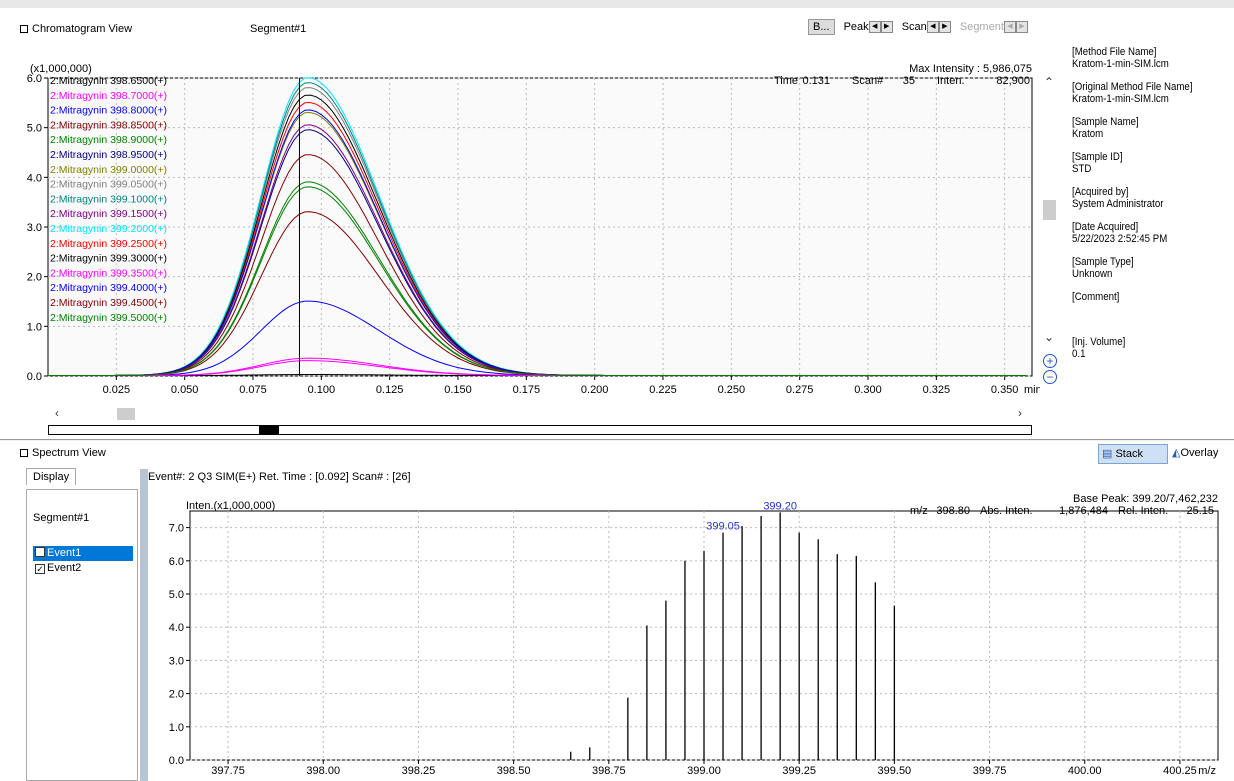 This screenshot has width=1234, height=781. Describe the element at coordinates (61, 518) in the screenshot. I see `display-segment-label: Segment#1` at that location.